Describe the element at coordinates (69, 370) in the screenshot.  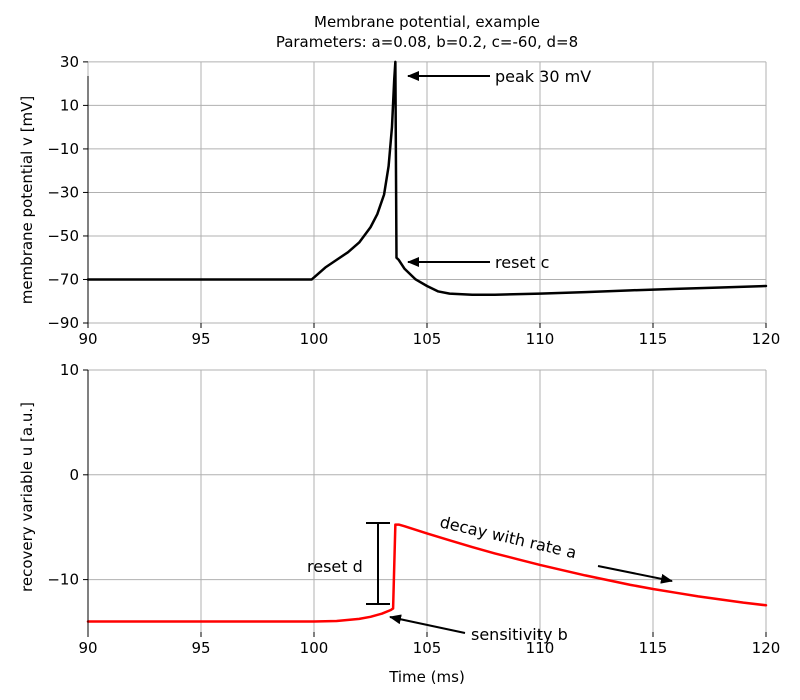
I see `bottom-y-tick-label: 10` at that location.